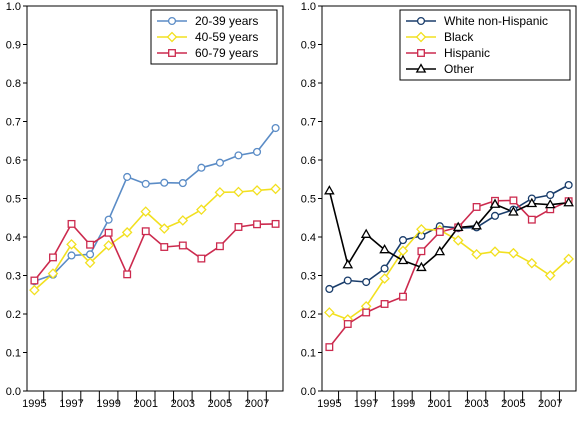 The image size is (580, 421). I want to click on legend-label: 60-79 years, so click(226, 53).